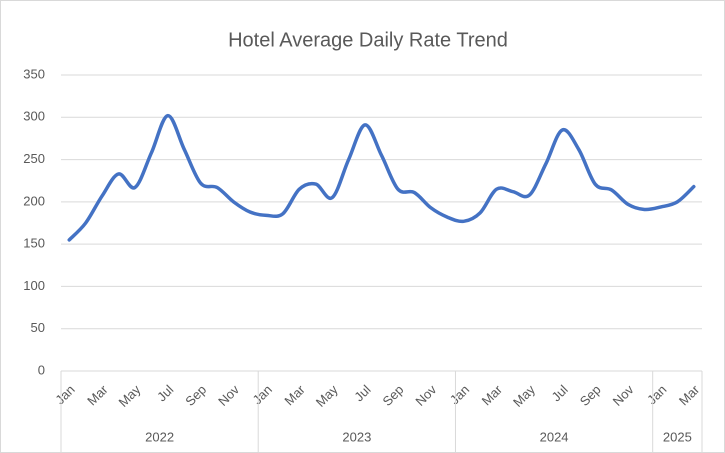  I want to click on group-label: 2023, so click(356, 436).